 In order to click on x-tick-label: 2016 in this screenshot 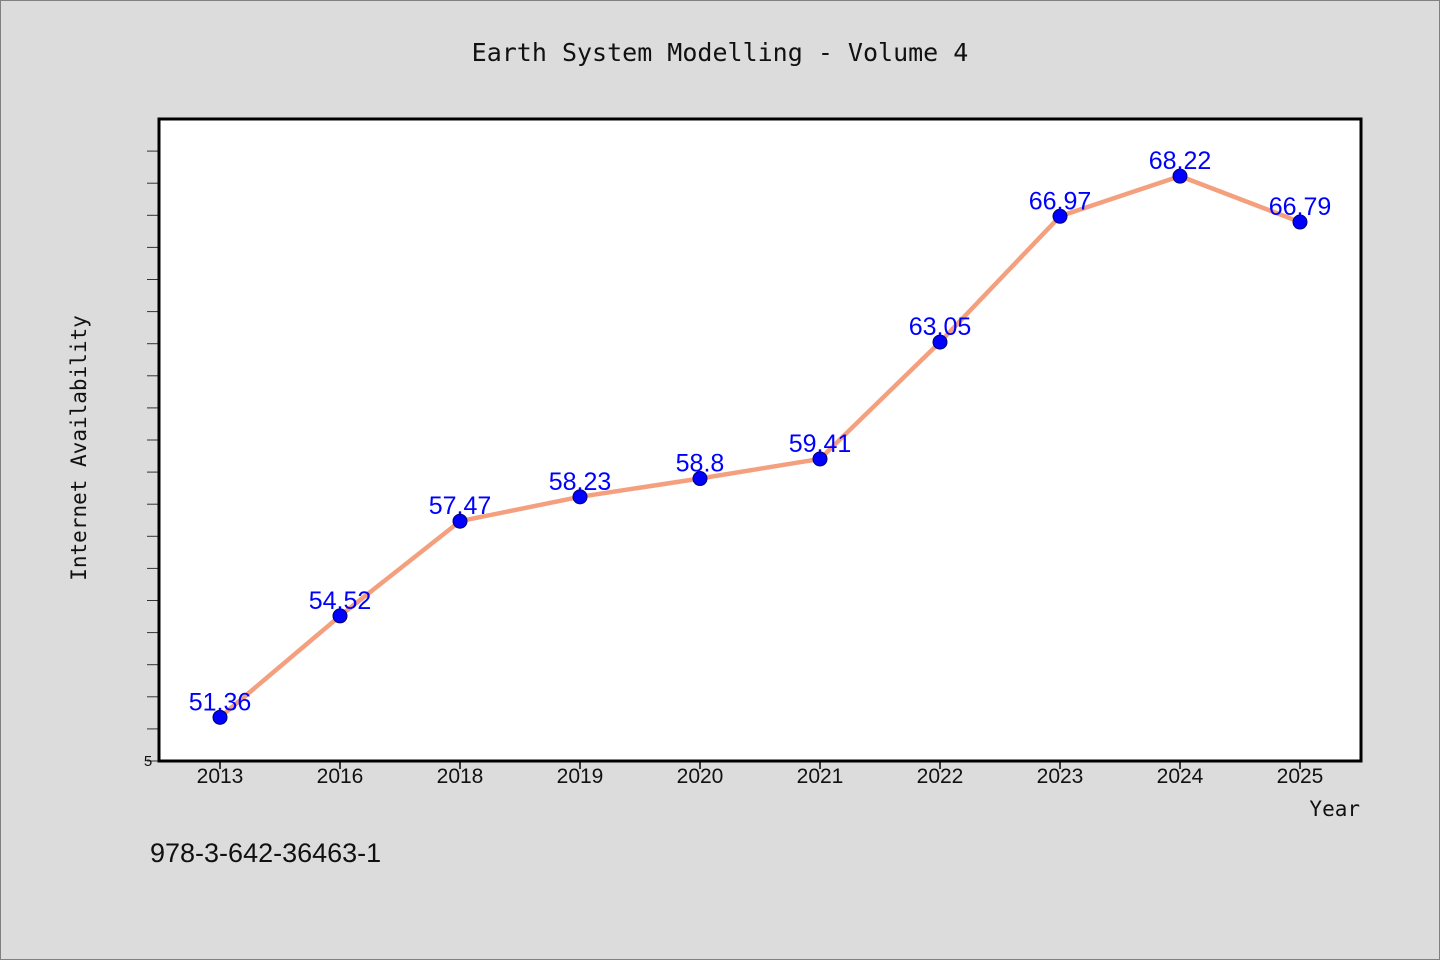, I will do `click(340, 776)`.